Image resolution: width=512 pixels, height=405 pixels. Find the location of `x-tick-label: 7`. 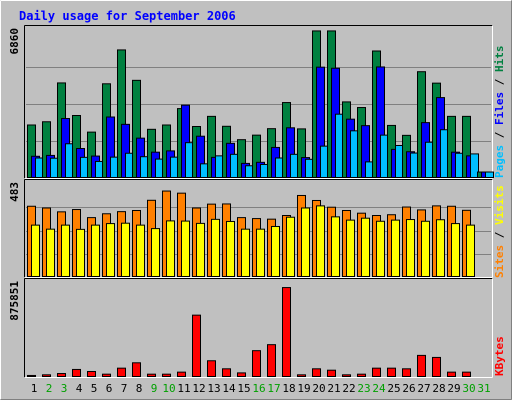

x-tick-label: 7 is located at coordinates (124, 388).